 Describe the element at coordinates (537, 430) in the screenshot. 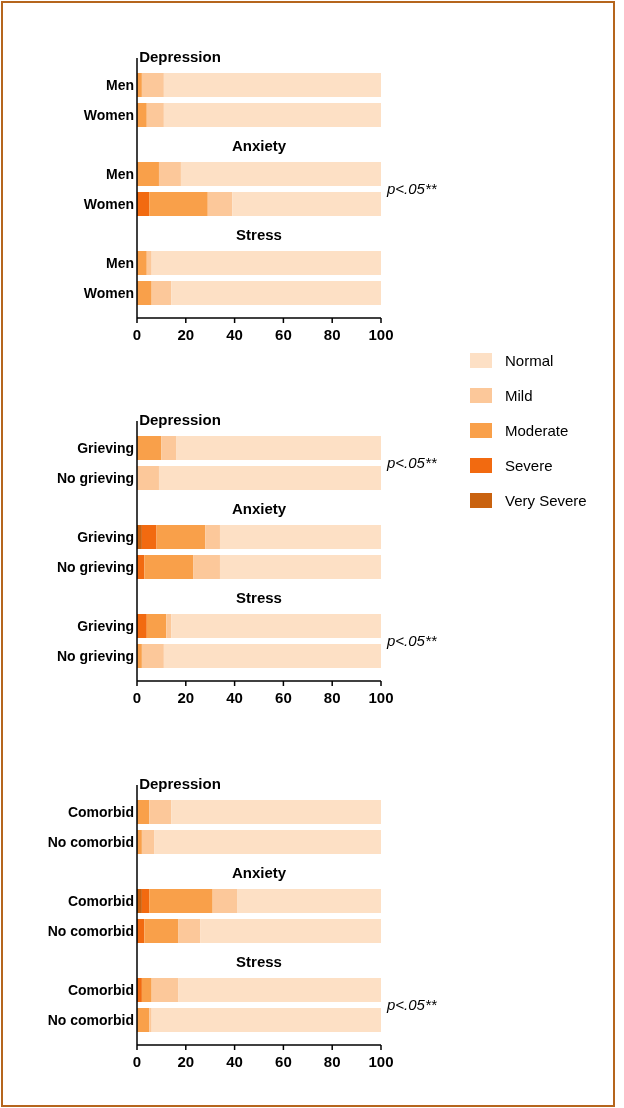

I see `legend-label: Moderate` at that location.